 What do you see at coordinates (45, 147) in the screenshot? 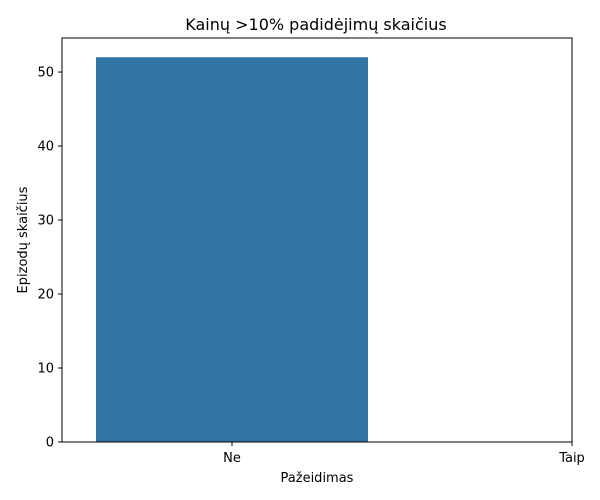
I see `y-tick-label: 40` at bounding box center [45, 147].